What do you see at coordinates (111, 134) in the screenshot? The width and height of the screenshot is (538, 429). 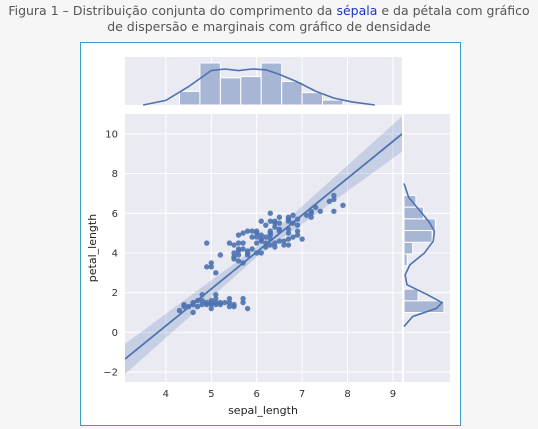 I see `y-tick-label: 10` at bounding box center [111, 134].